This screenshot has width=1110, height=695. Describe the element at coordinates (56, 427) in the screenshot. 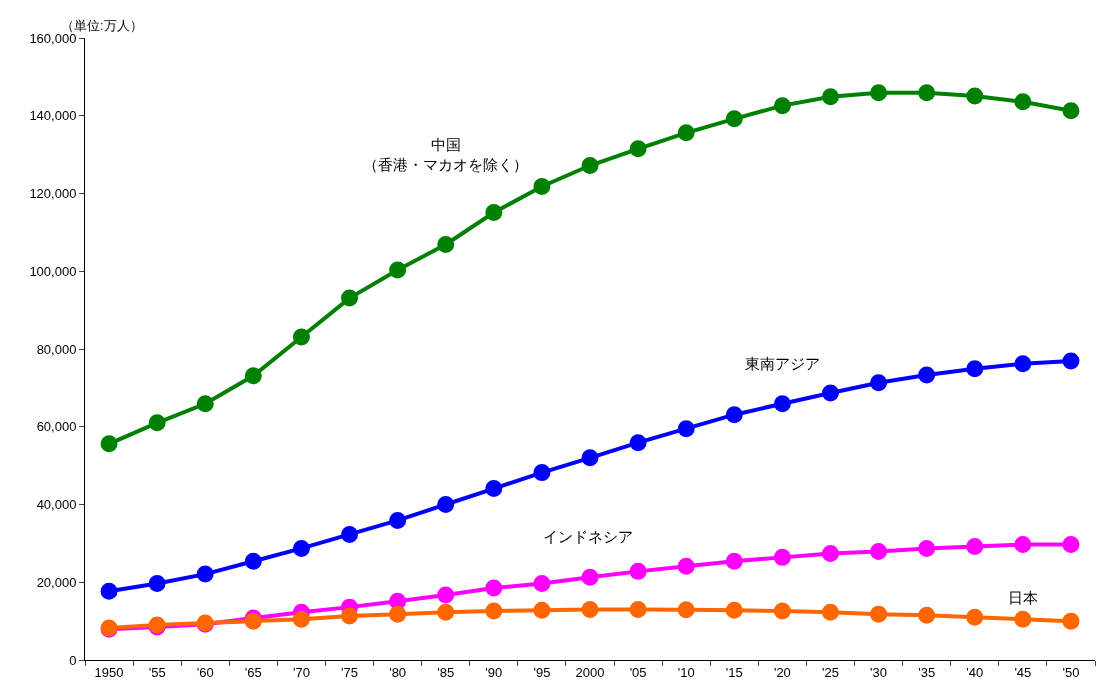

I see `y-tick-label: 60,000` at that location.